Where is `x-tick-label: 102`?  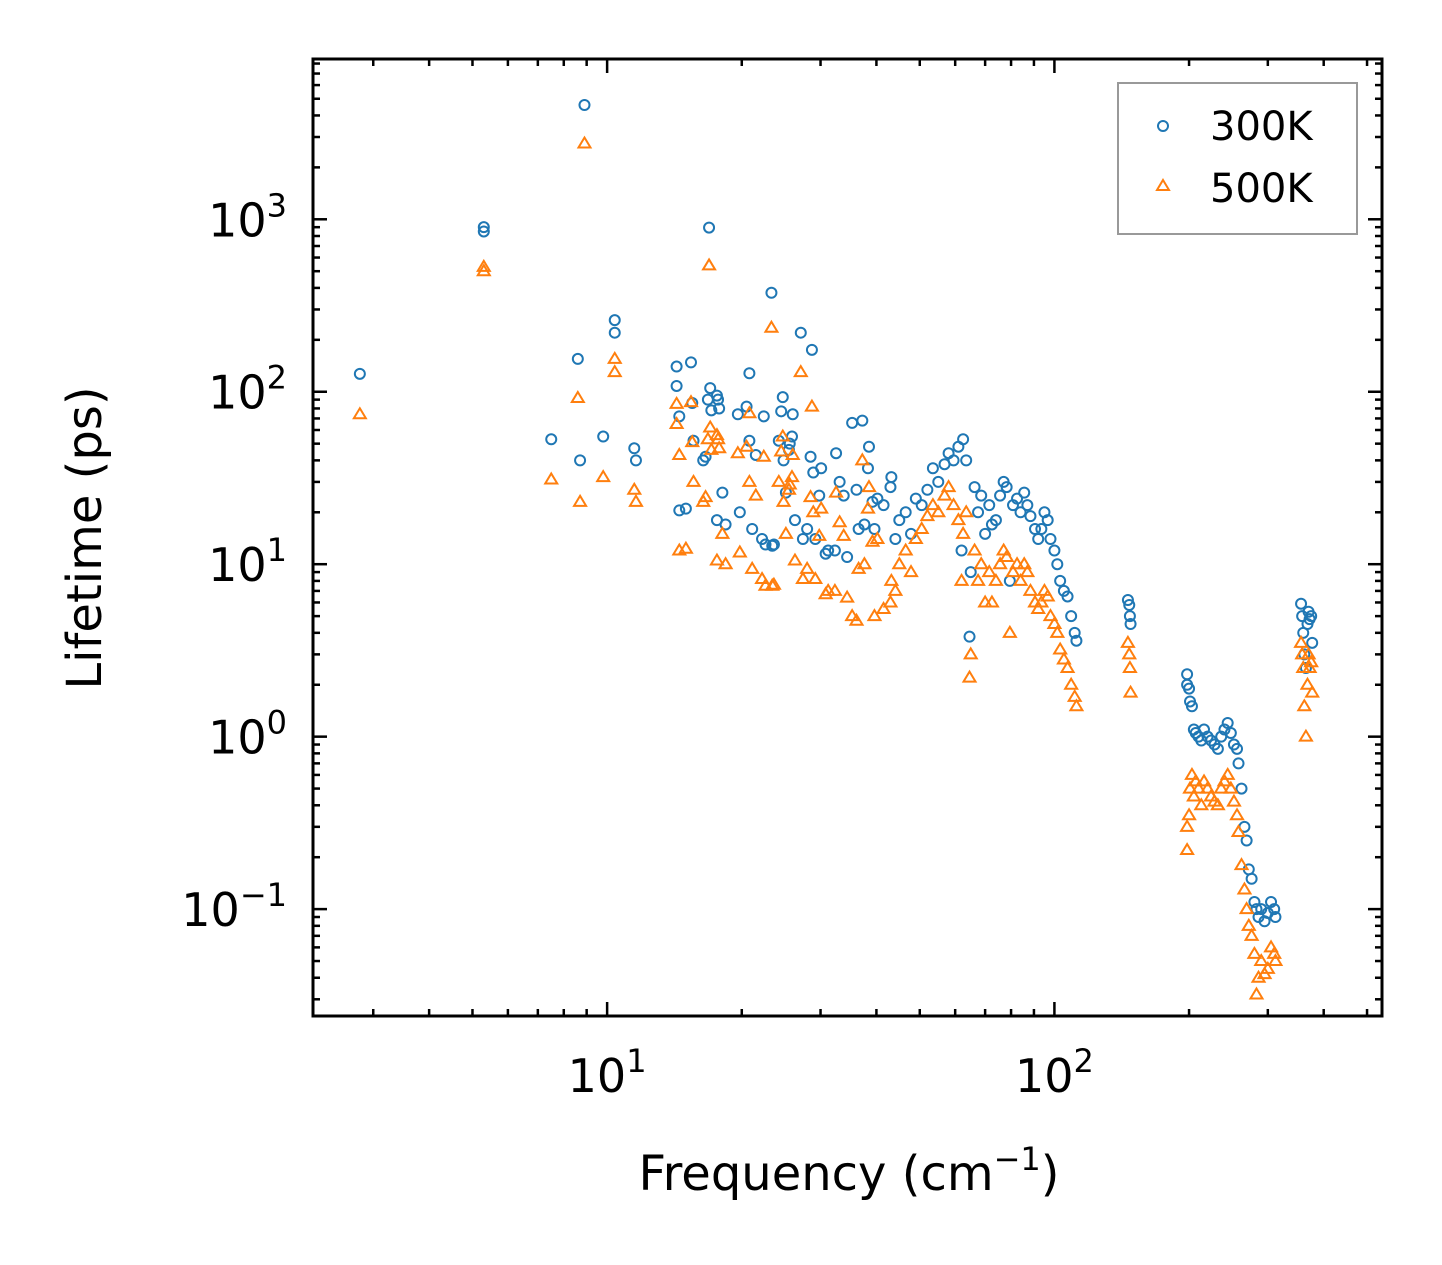
x-tick-label: 102 is located at coordinates (1054, 1072).